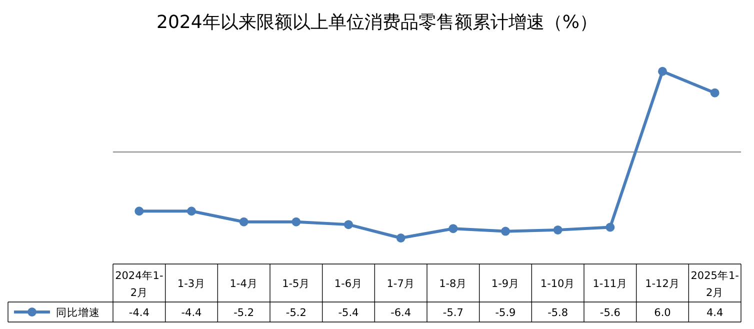 The width and height of the screenshot is (754, 329). I want to click on data-label: -5.4, so click(349, 313).